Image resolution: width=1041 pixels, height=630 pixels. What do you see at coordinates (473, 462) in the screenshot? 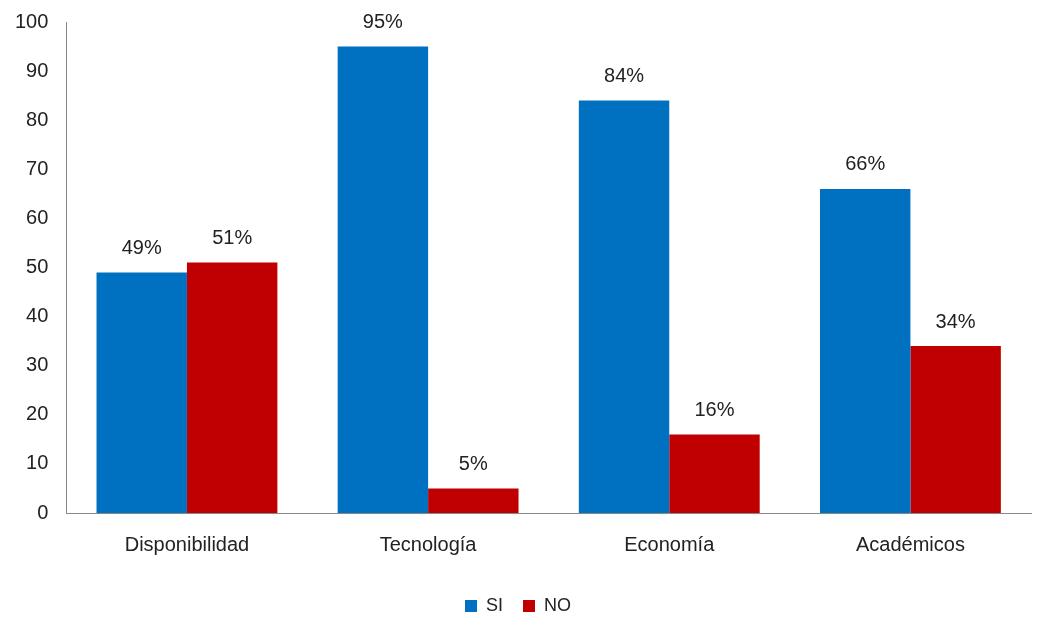
I see `data-label: 5%` at bounding box center [473, 462].